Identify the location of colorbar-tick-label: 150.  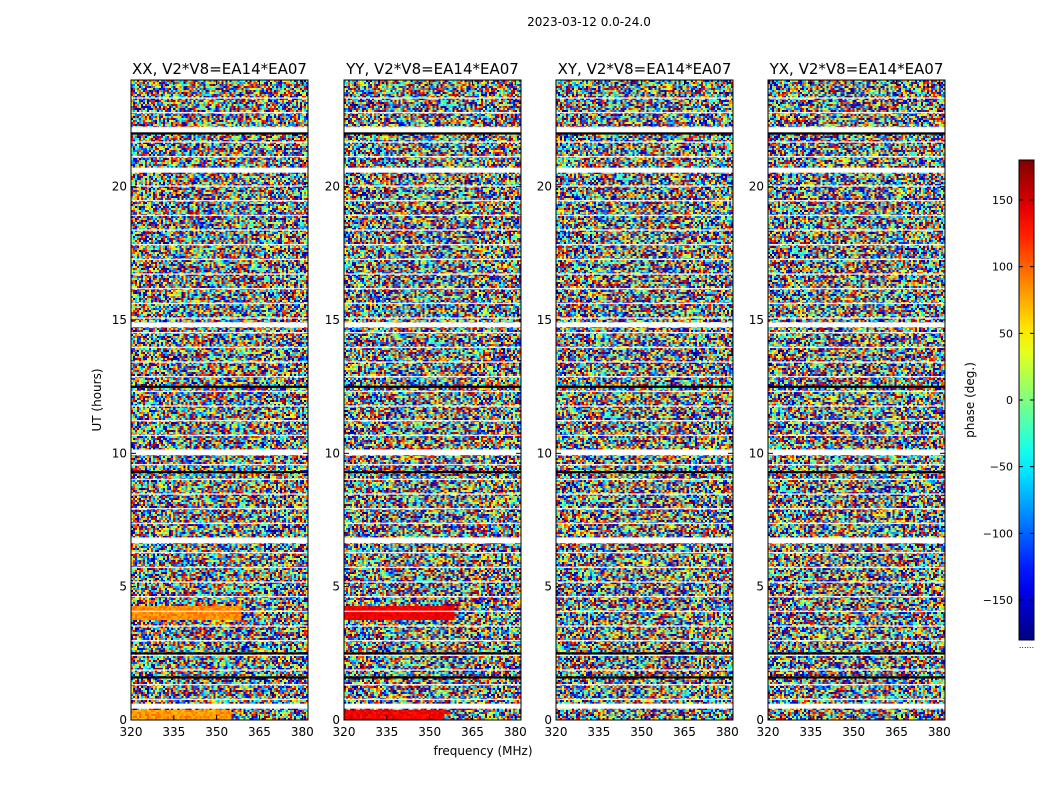
(1002, 200).